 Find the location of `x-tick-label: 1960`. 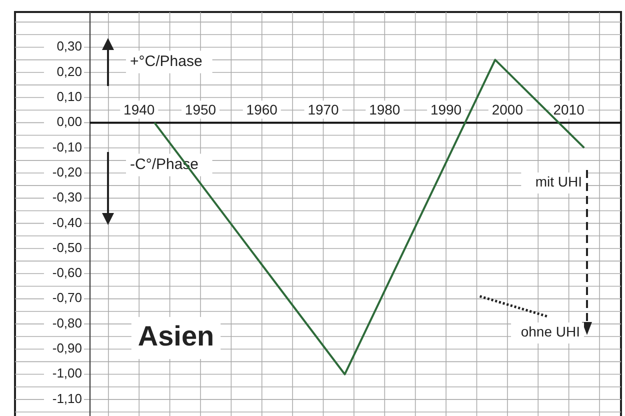

x-tick-label: 1960 is located at coordinates (262, 110).